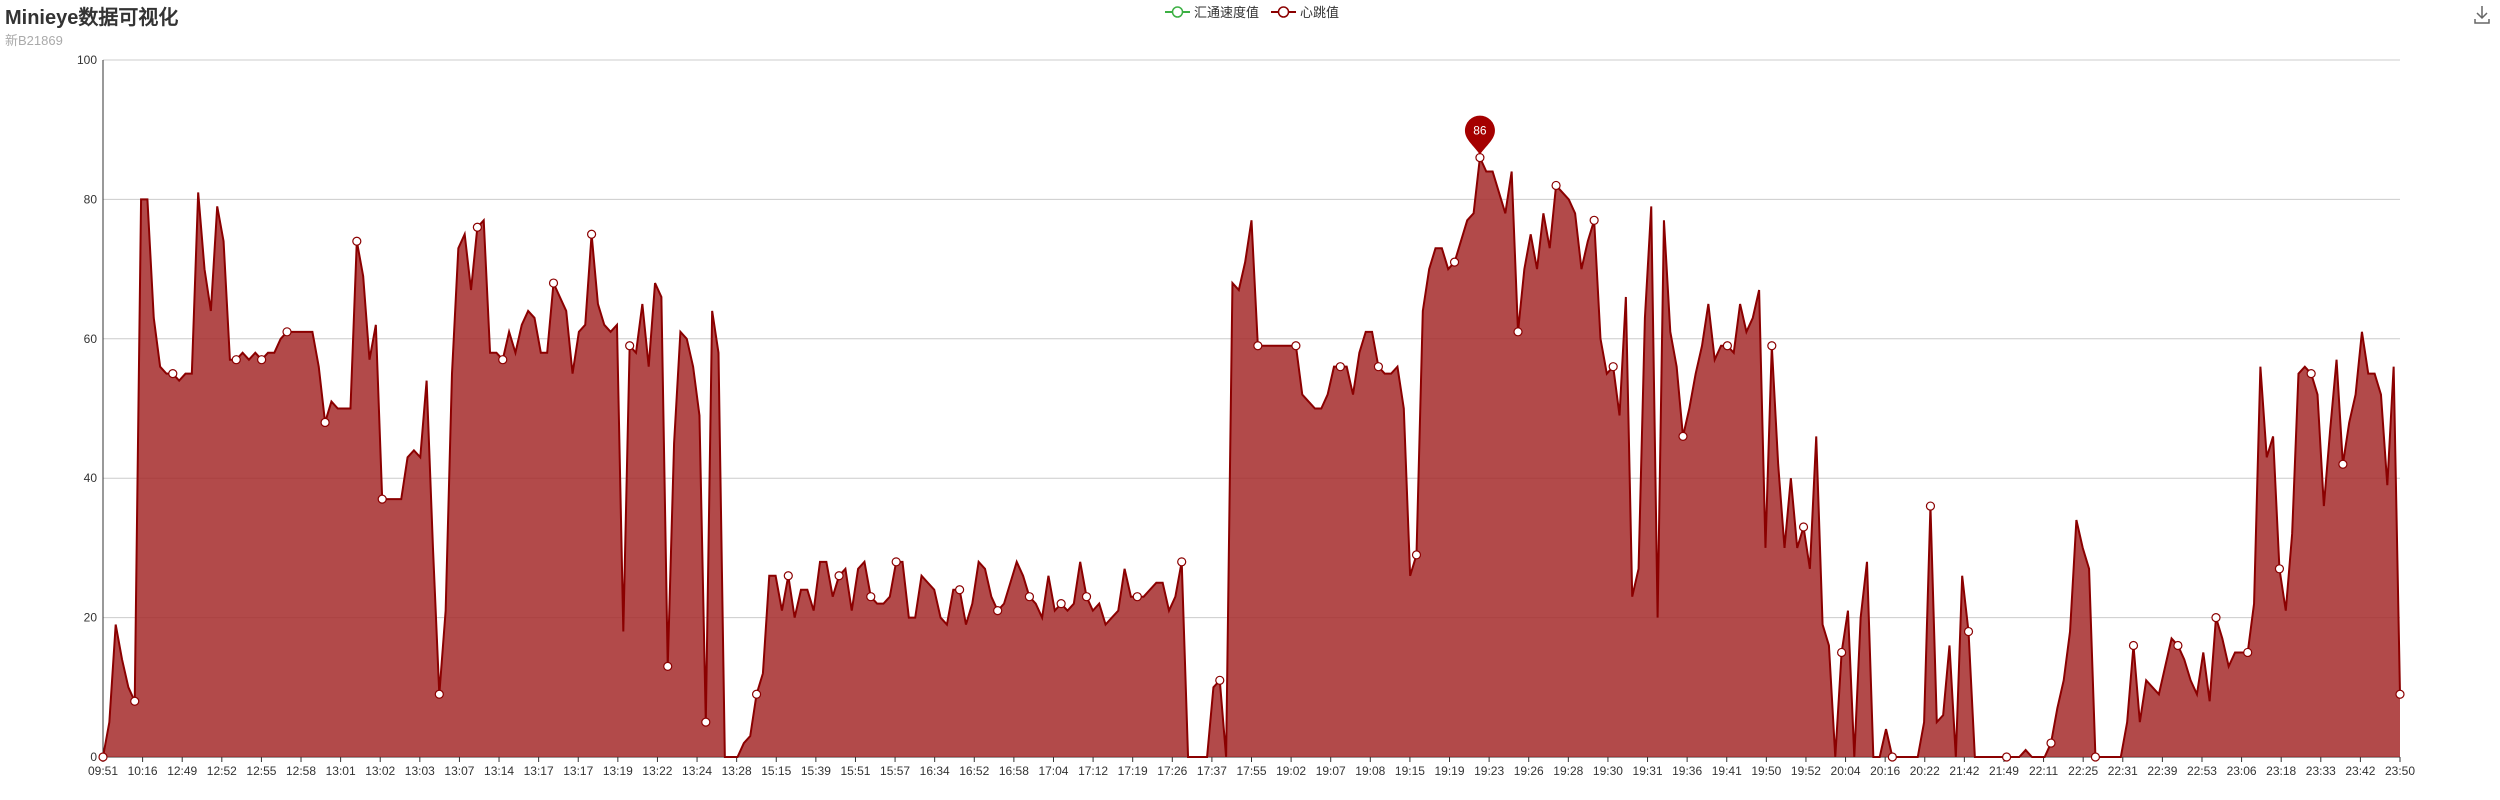 This screenshot has width=2500, height=800. Describe the element at coordinates (1284, 11) in the screenshot. I see `legend-heartbeat-icon` at that location.